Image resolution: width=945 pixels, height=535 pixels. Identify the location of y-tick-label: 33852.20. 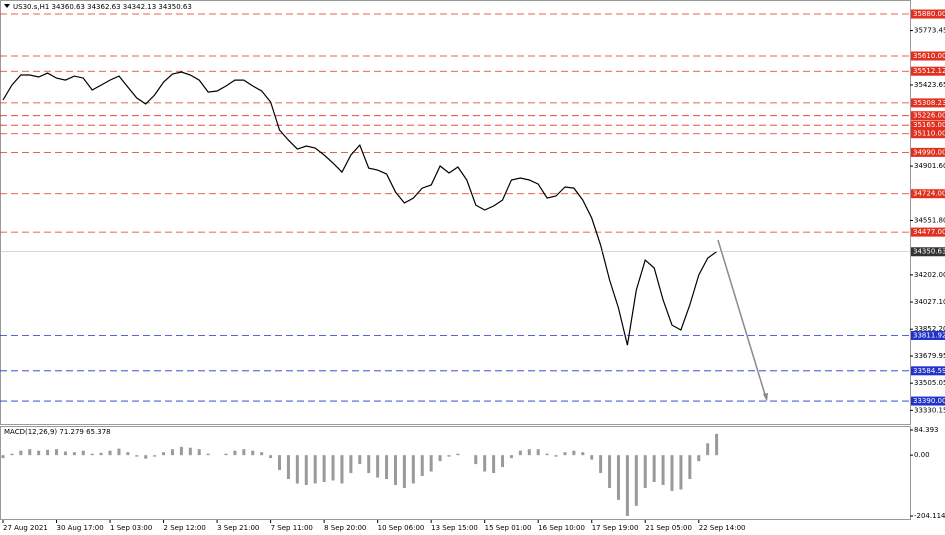
(929, 329).